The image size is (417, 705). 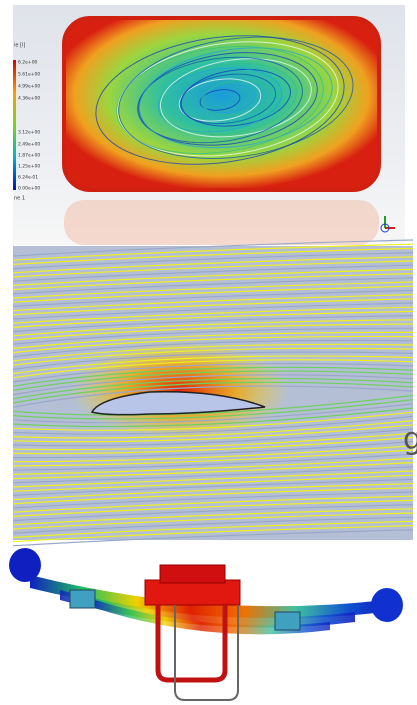 What do you see at coordinates (29, 99) in the screenshot?
I see `legend-label: 4.36e+00` at bounding box center [29, 99].